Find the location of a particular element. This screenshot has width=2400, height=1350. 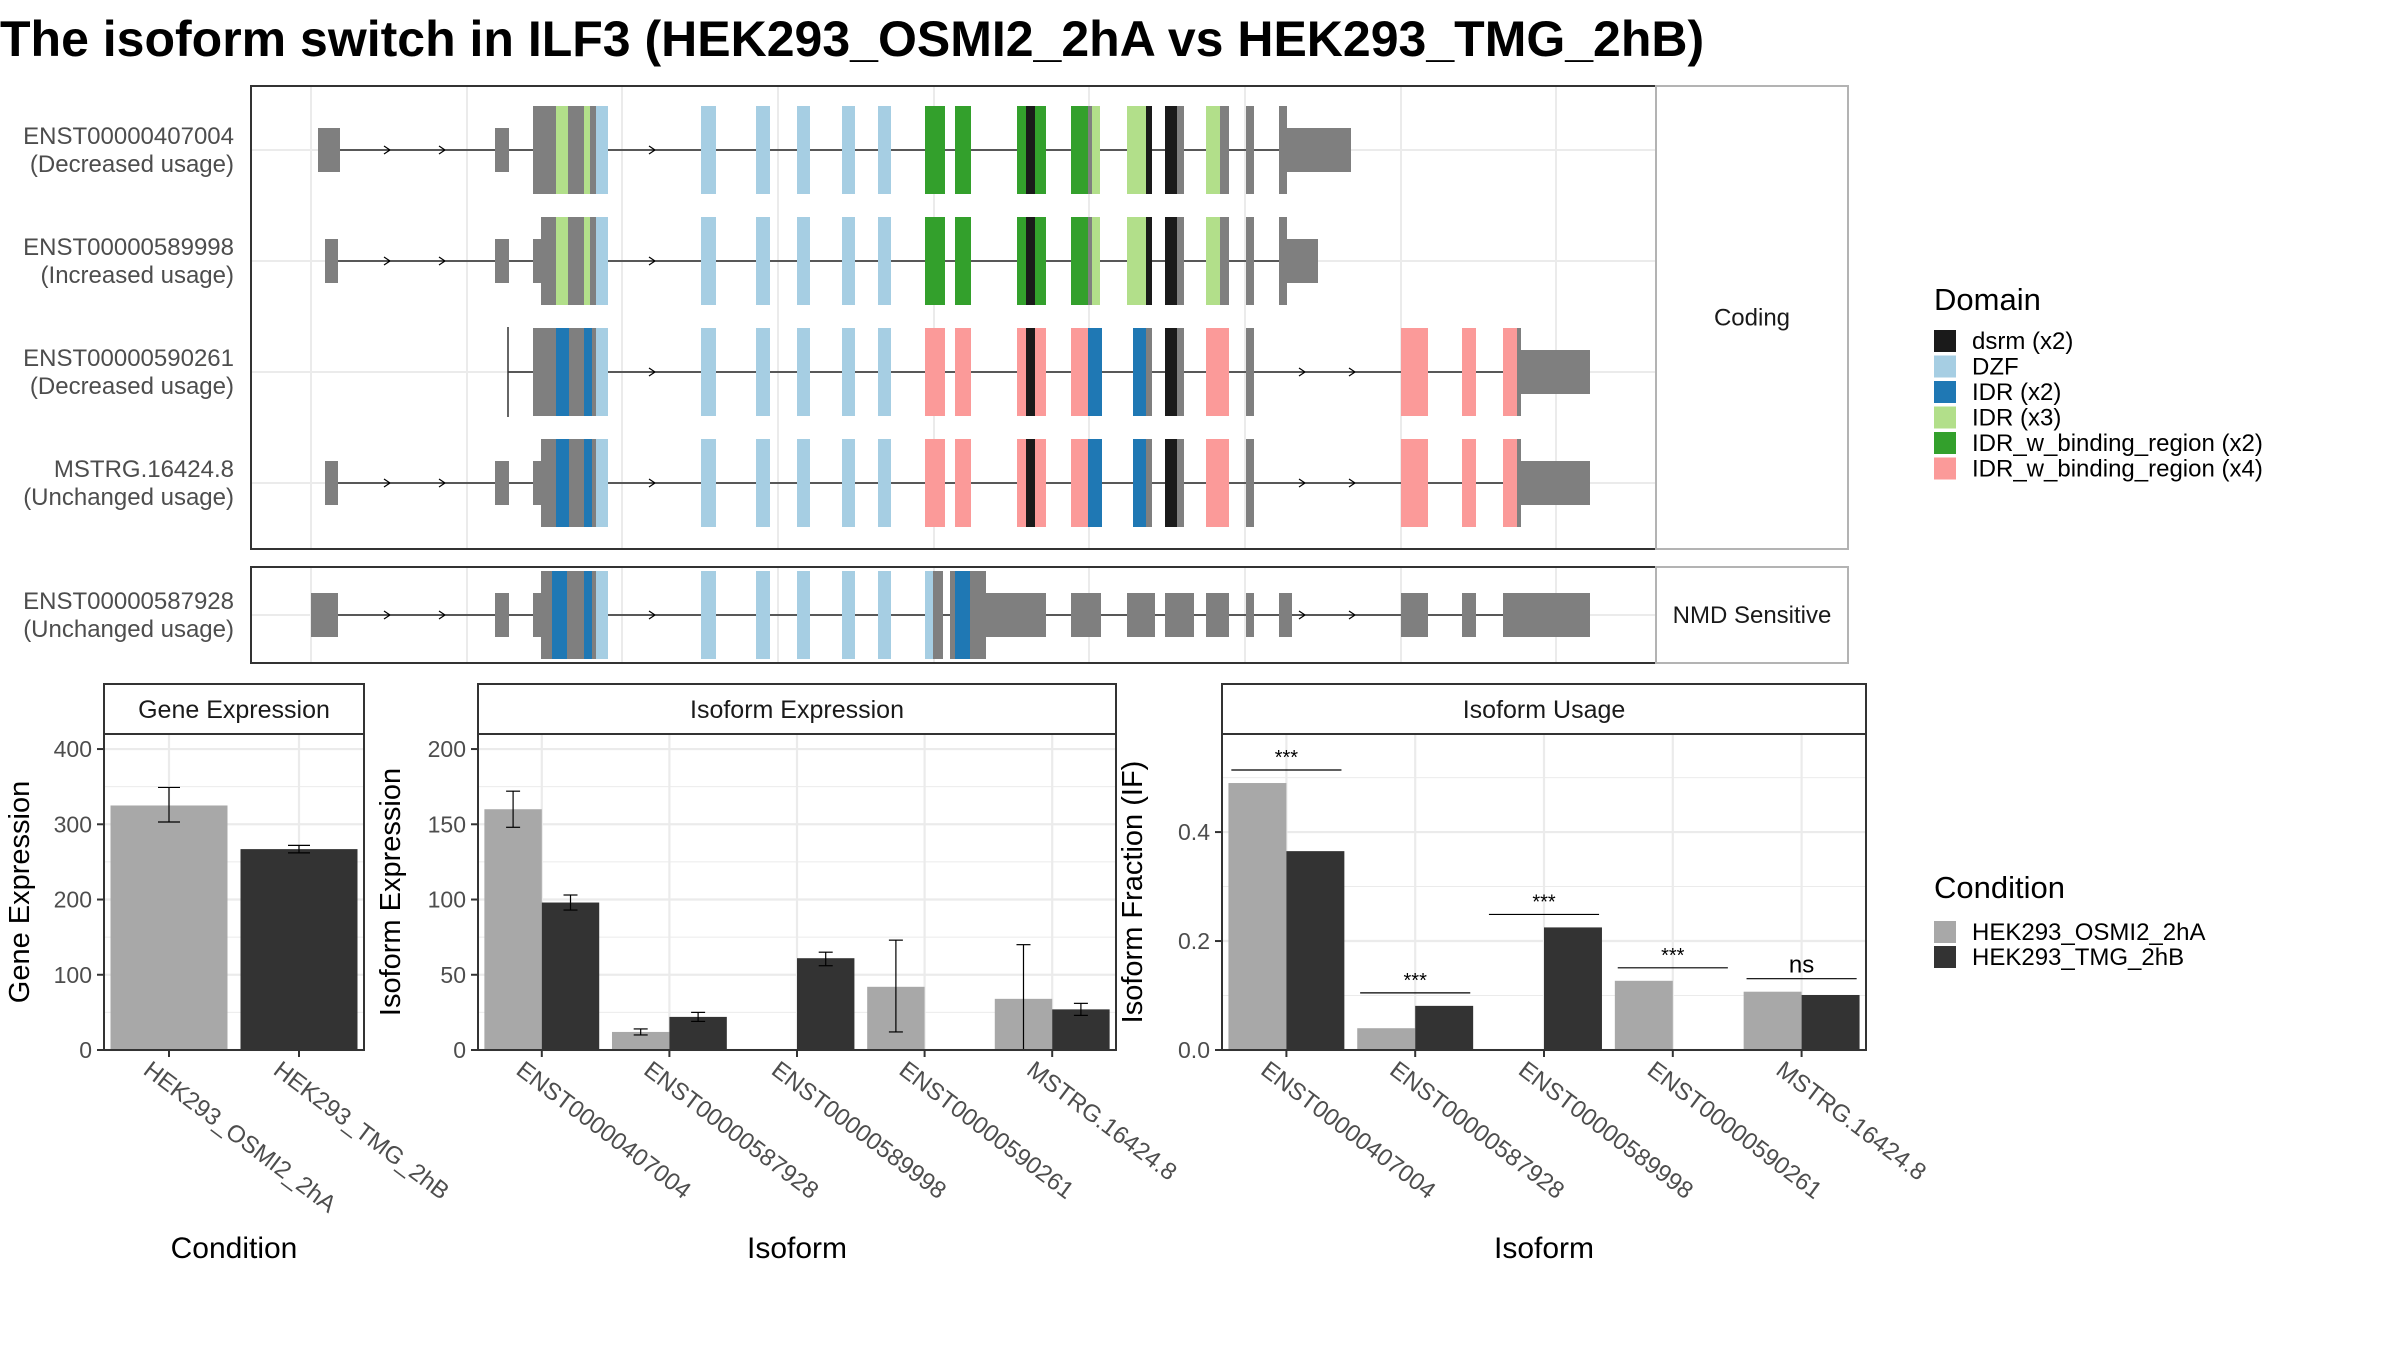

y-tick-label: 0 is located at coordinates (459, 1050).